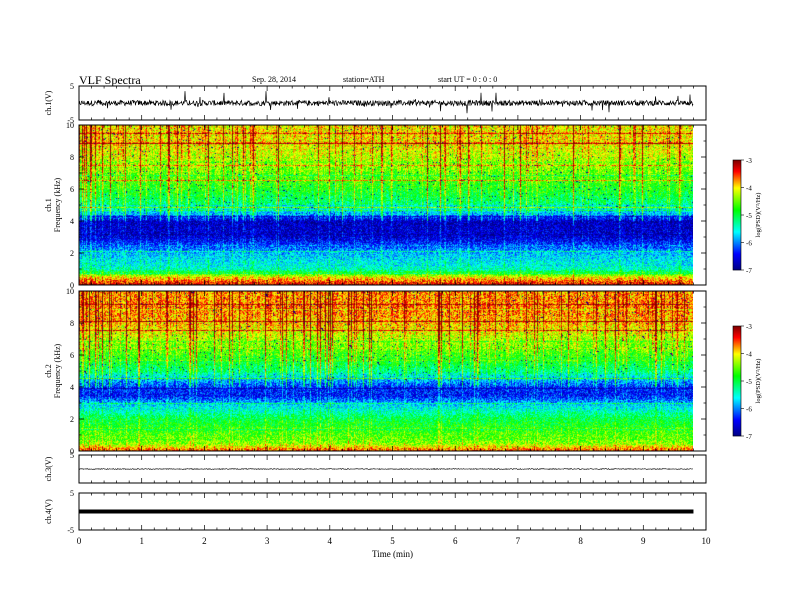 The image size is (792, 612). Describe the element at coordinates (72, 285) in the screenshot. I see `y-tick-label: 0` at that location.